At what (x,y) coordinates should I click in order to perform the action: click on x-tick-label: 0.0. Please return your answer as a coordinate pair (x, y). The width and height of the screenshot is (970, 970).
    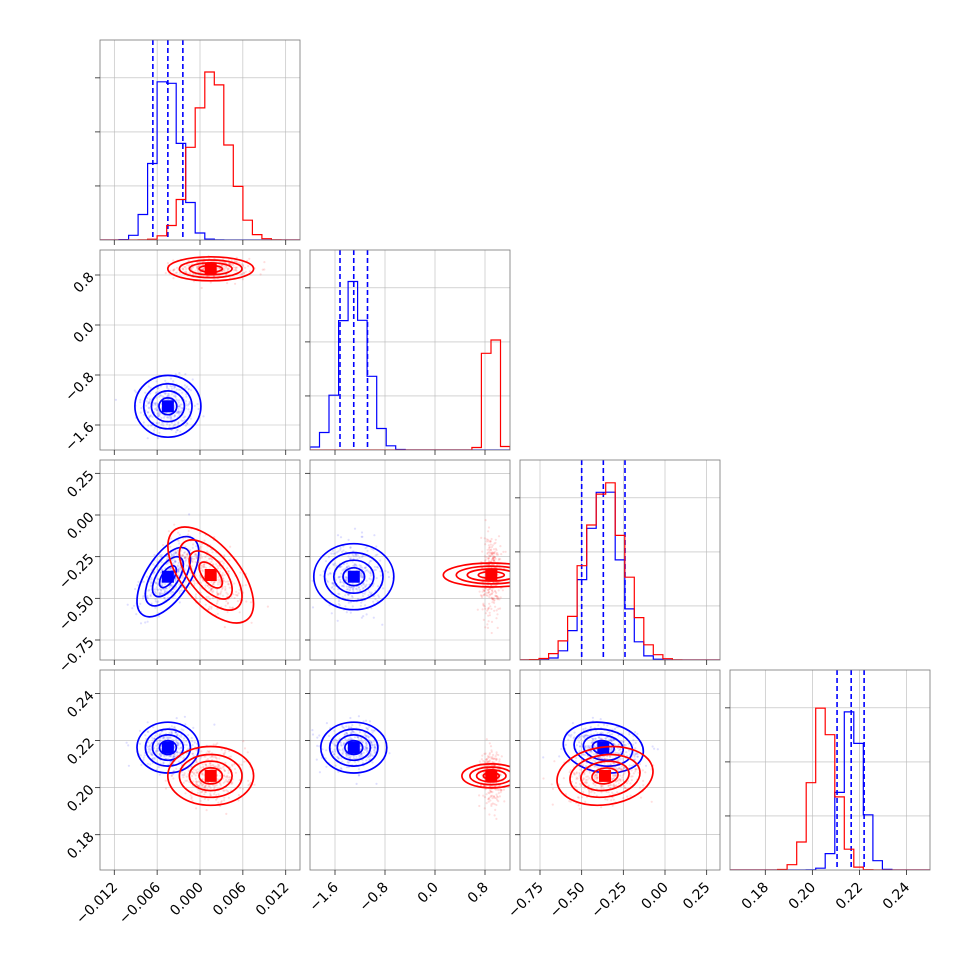
    Looking at the image, I should click on (428, 893).